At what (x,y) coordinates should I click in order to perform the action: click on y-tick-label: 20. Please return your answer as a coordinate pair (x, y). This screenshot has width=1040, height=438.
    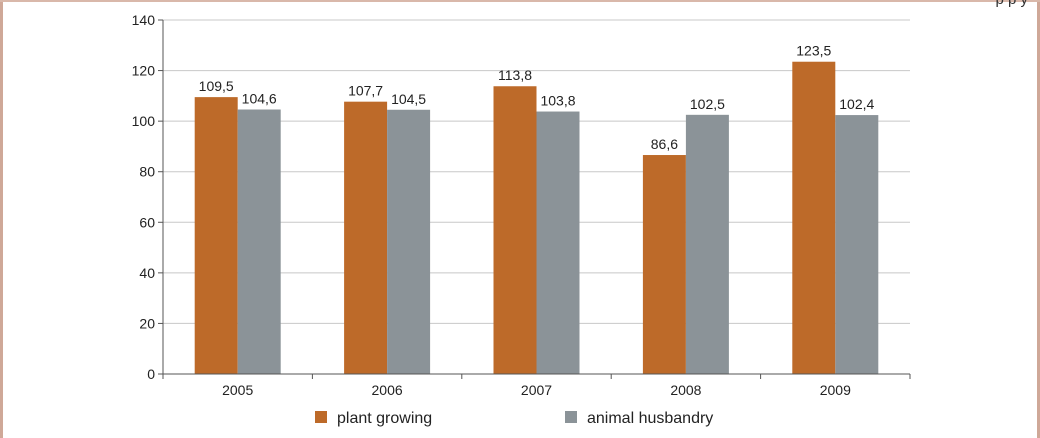
    Looking at the image, I should click on (147, 323).